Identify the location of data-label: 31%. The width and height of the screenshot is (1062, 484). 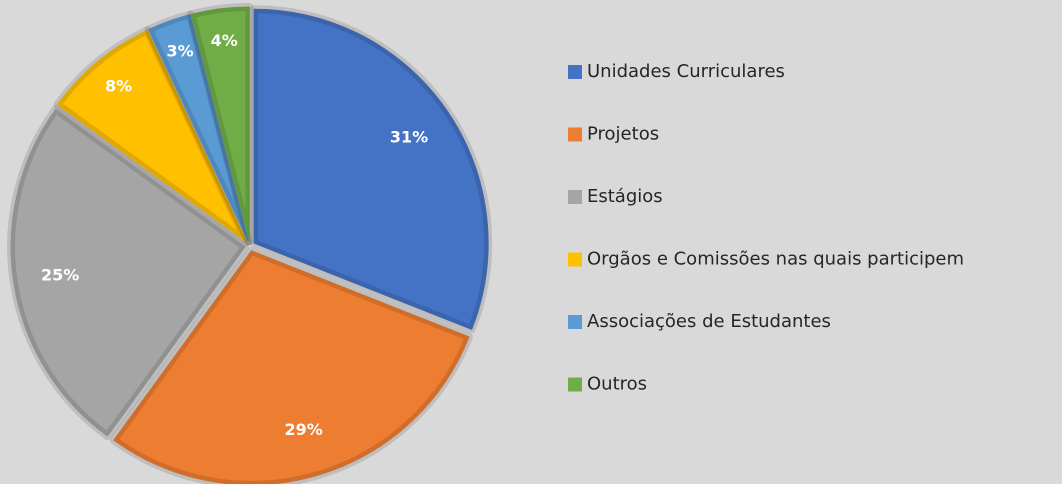
(409, 136).